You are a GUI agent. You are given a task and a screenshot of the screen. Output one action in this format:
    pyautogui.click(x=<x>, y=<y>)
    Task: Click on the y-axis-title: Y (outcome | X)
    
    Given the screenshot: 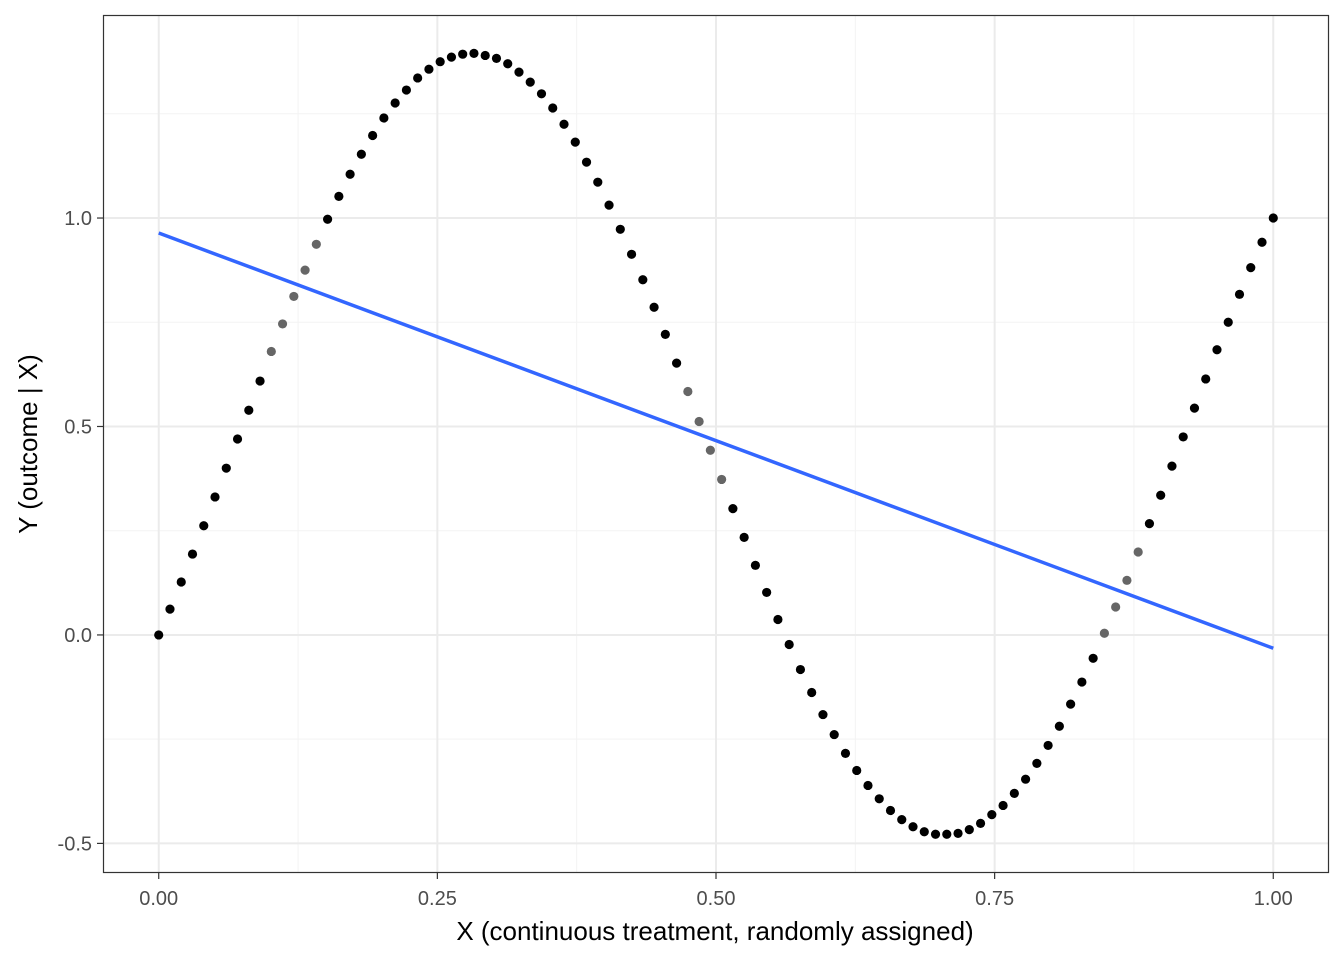 What is the action you would take?
    pyautogui.click(x=28, y=444)
    